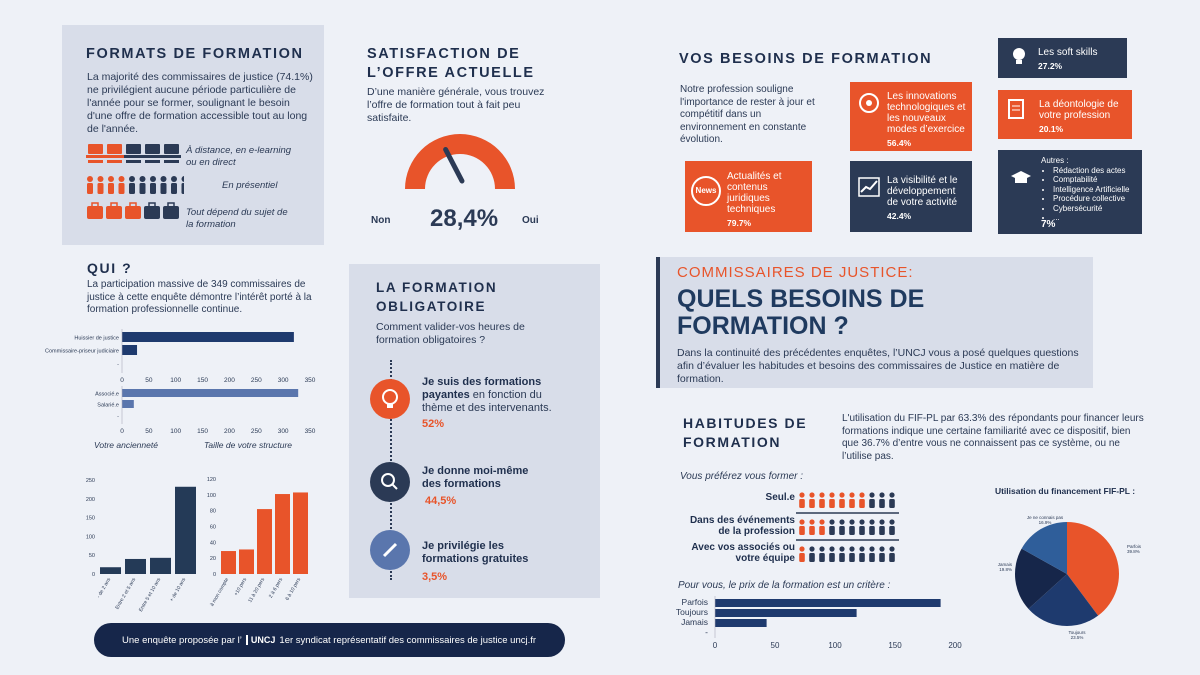 This screenshot has height=675, width=1200. I want to click on taille-label: Taille de votre structure, so click(248, 445).